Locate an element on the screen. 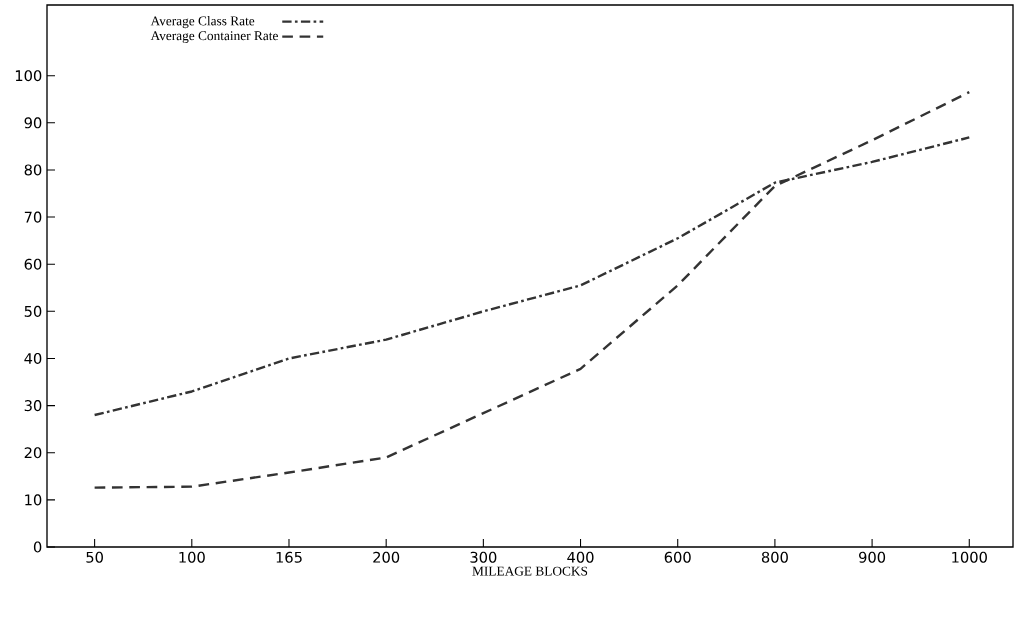  y-tick-label: 100 is located at coordinates (28, 76).